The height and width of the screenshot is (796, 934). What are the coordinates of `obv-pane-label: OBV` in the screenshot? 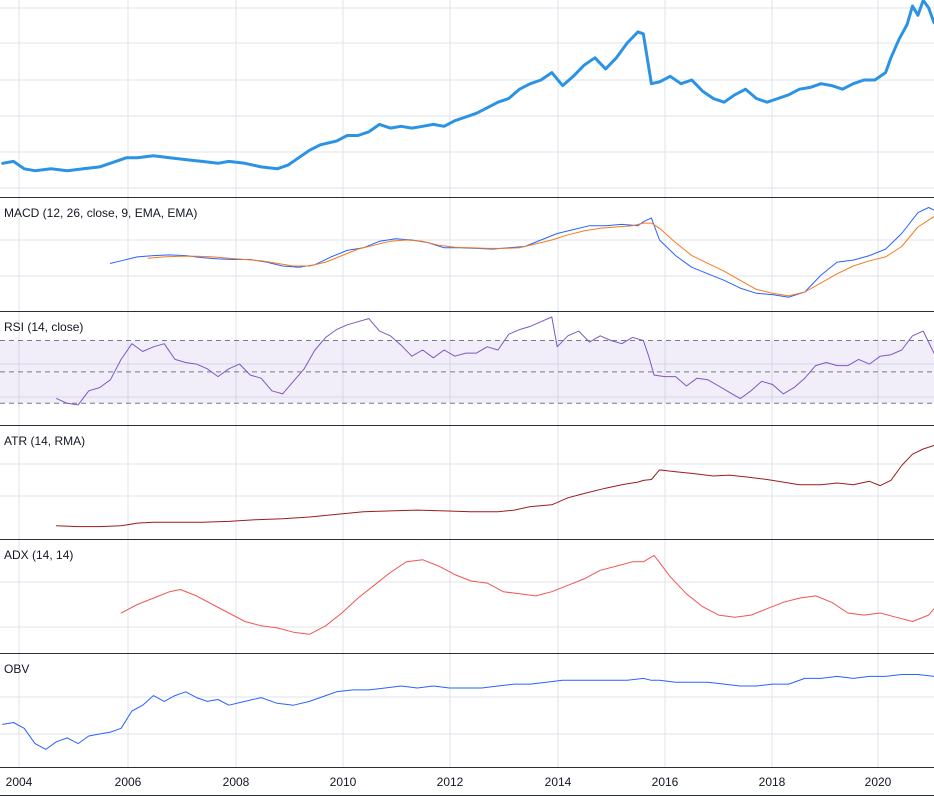 It's located at (16, 669).